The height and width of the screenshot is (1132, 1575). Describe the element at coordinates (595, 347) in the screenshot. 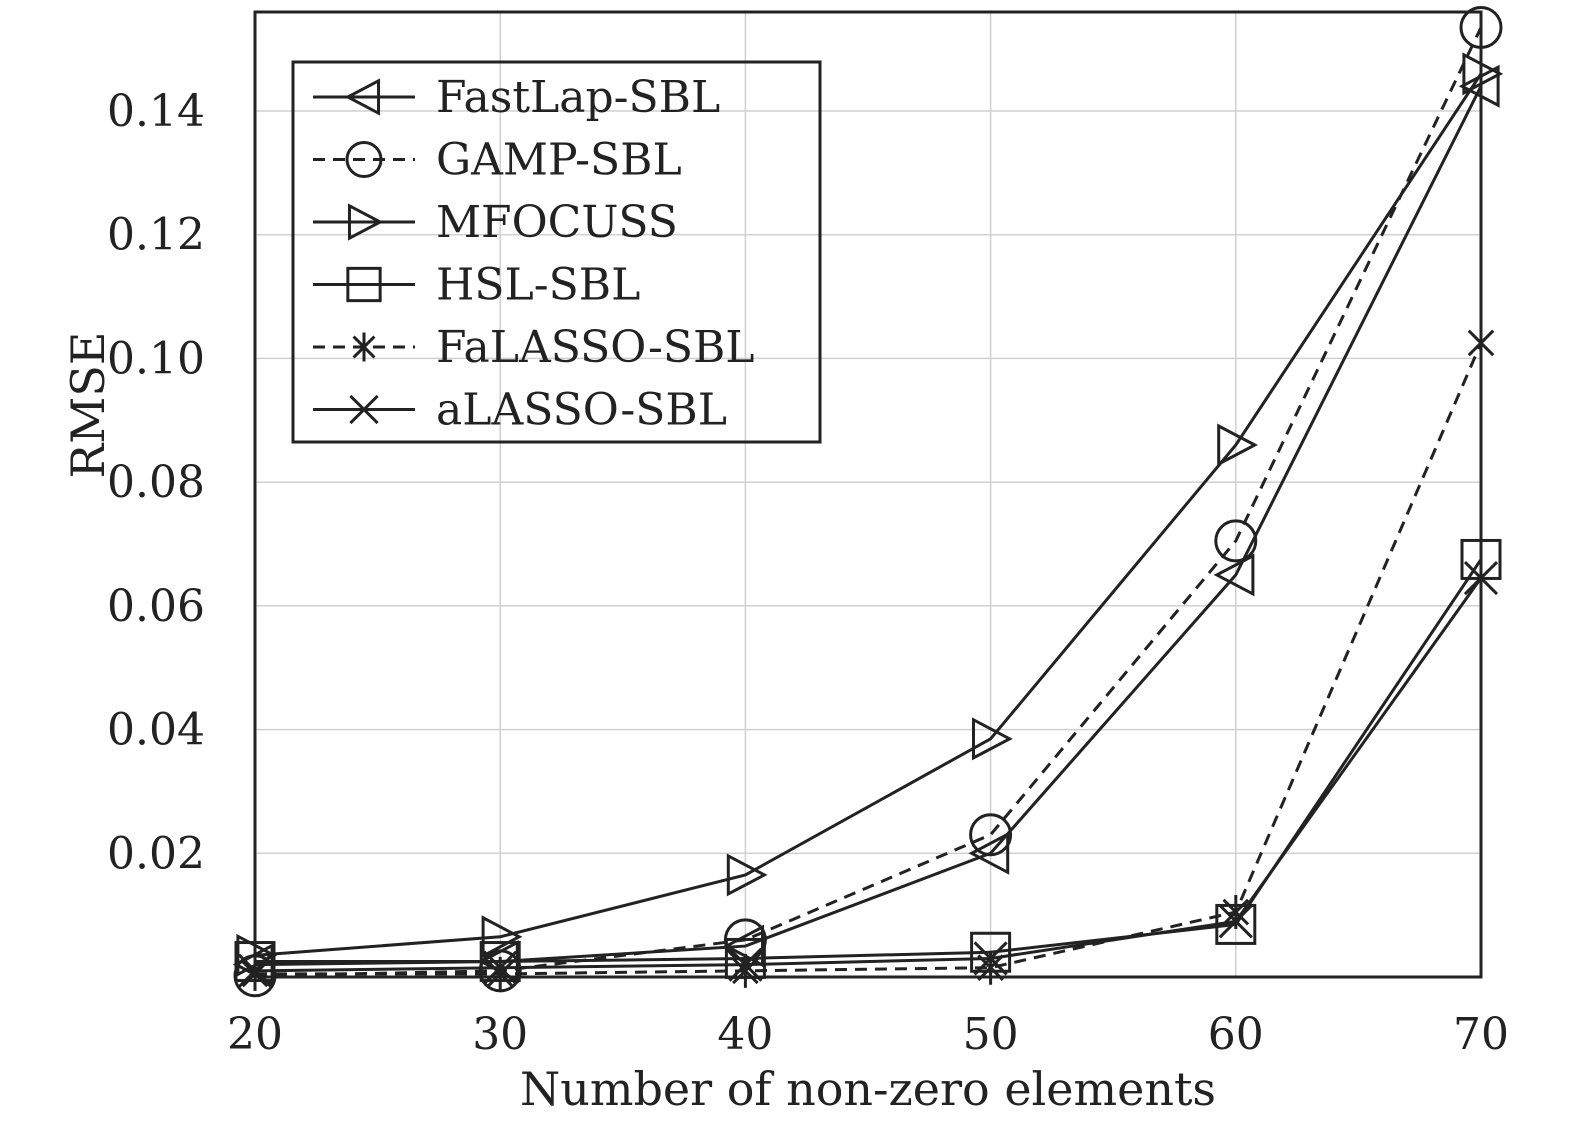

I see `legend-label: FaLASSO-SBL` at that location.